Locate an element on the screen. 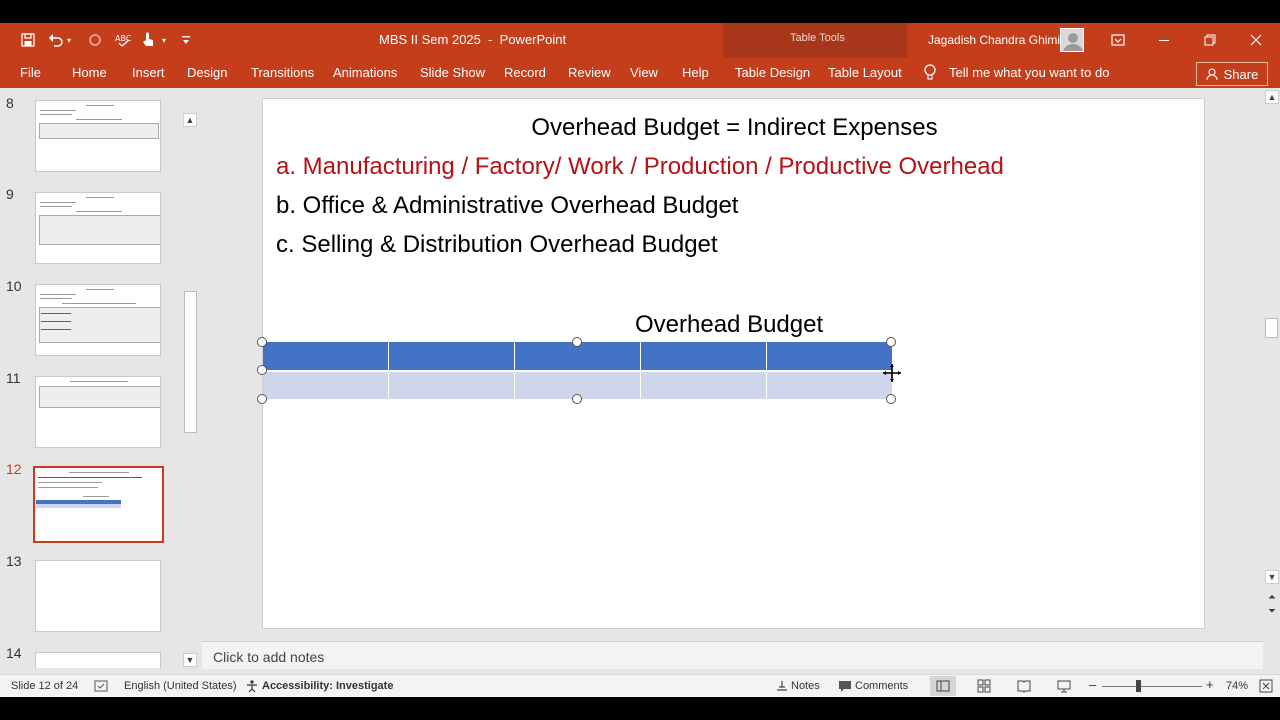  slide-vertical-scrollbar: ▲ ▼ ⏶ ⏷ is located at coordinates (1271, 365).